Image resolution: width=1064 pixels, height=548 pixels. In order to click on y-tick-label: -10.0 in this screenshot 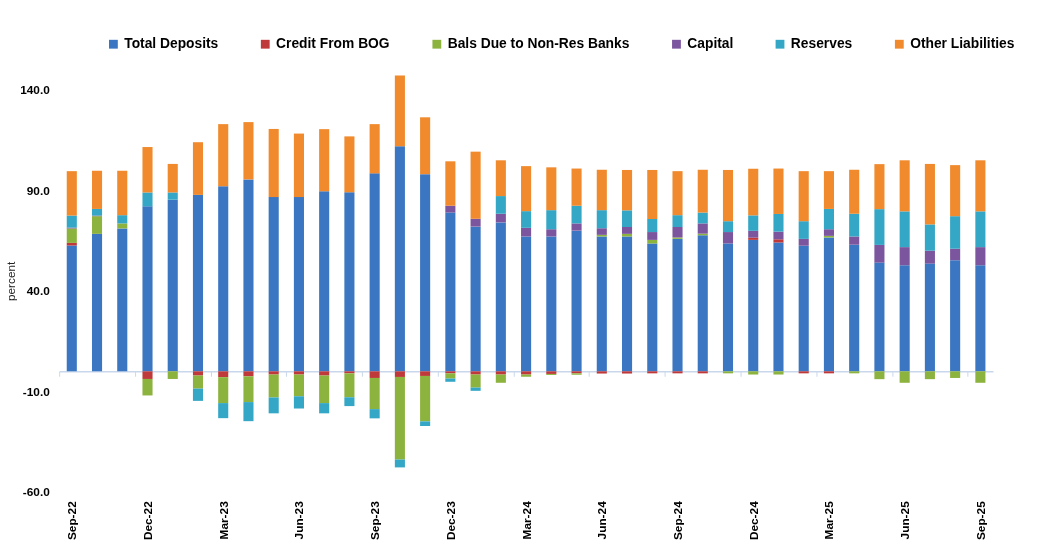, I will do `click(36, 391)`.